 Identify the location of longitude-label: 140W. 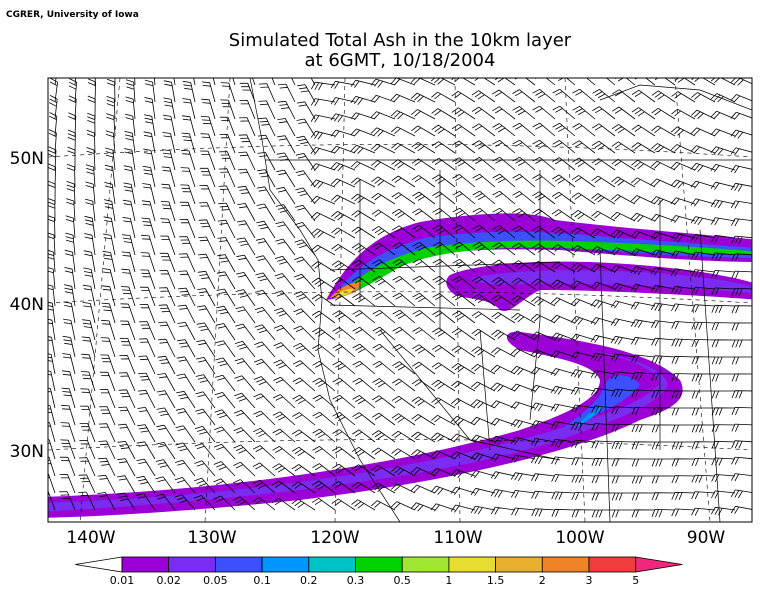
(90, 538).